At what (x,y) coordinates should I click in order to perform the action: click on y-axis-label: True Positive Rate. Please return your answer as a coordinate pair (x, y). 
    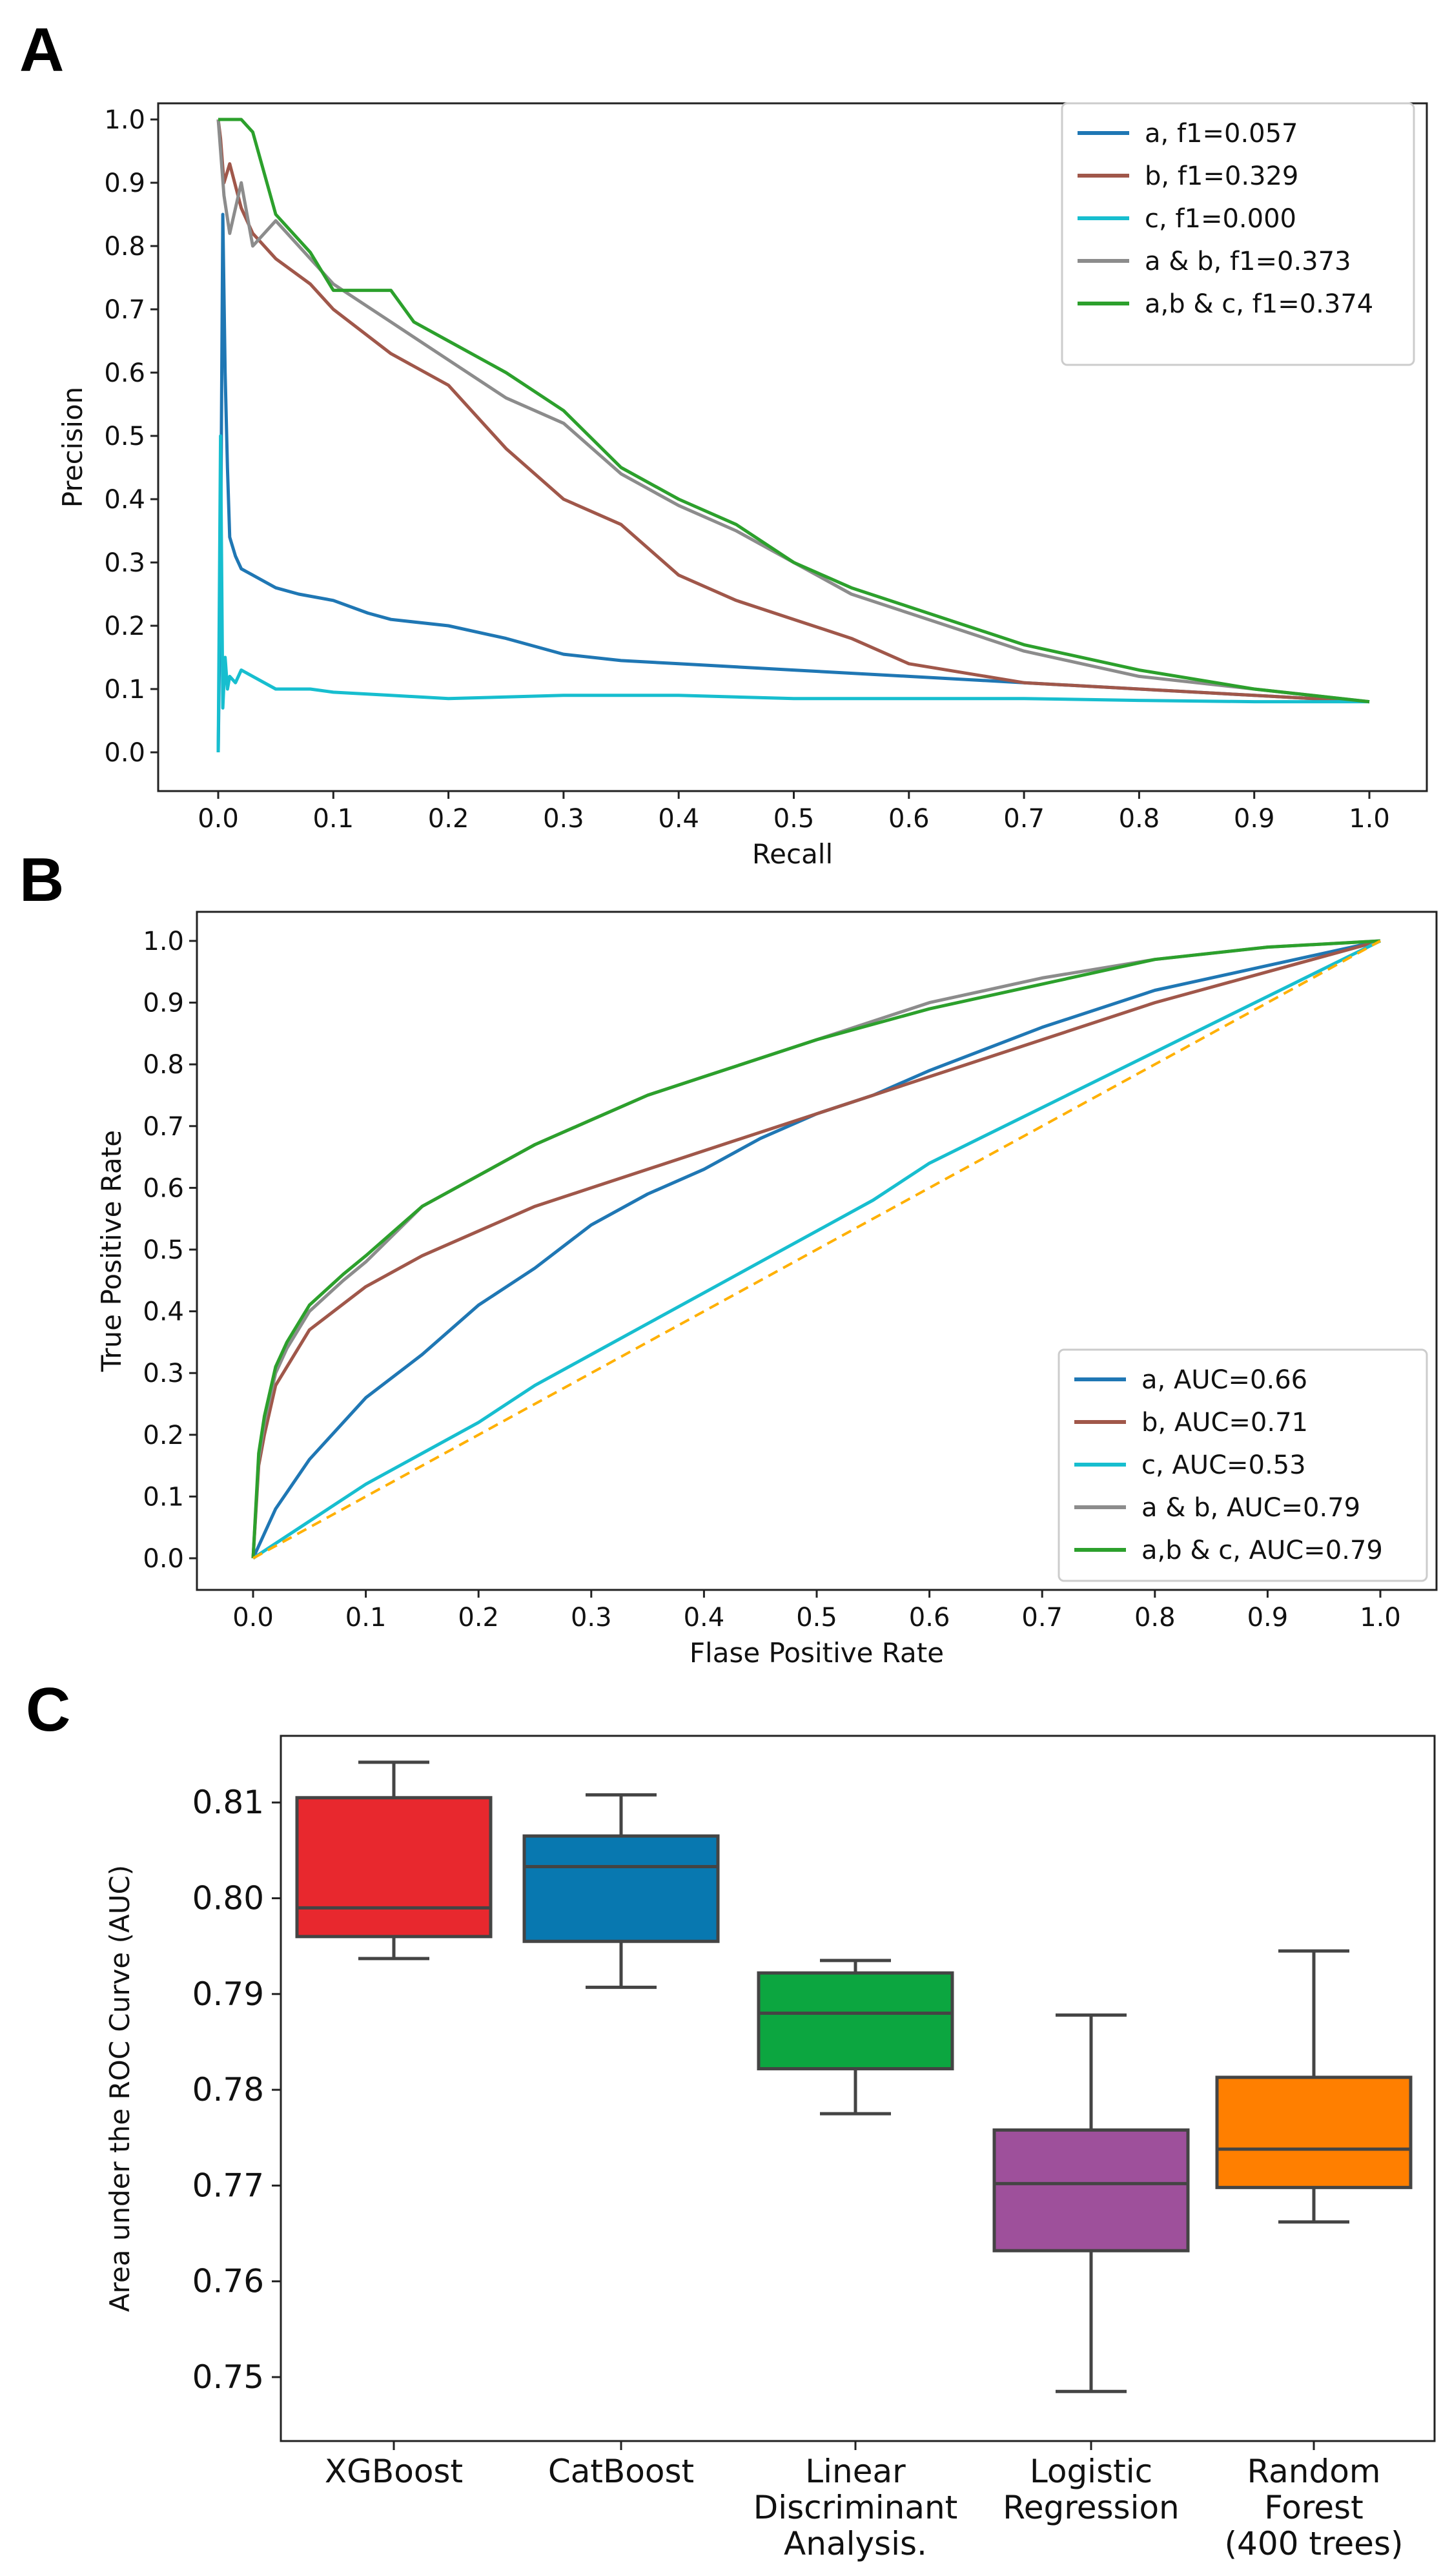
    Looking at the image, I should click on (111, 1251).